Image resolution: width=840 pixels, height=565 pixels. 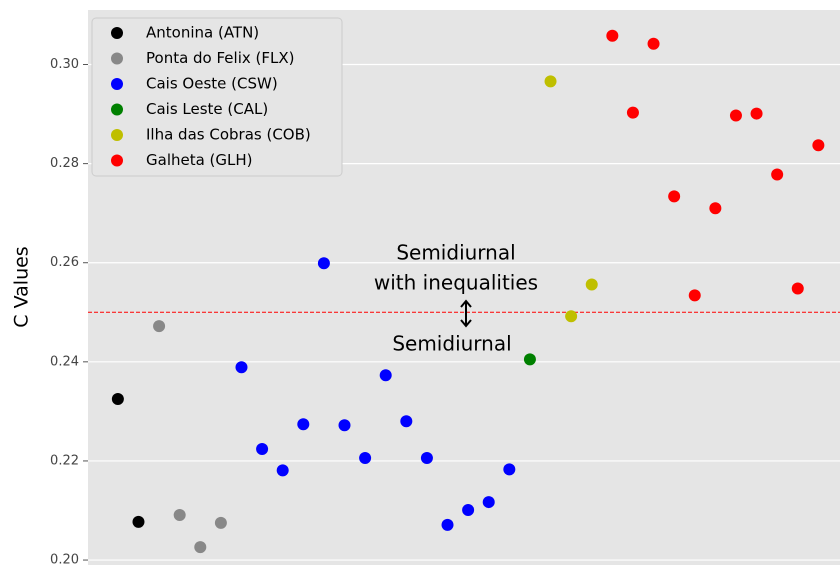 I want to click on legend-label: Cais Oeste (CSW), so click(x=212, y=84).